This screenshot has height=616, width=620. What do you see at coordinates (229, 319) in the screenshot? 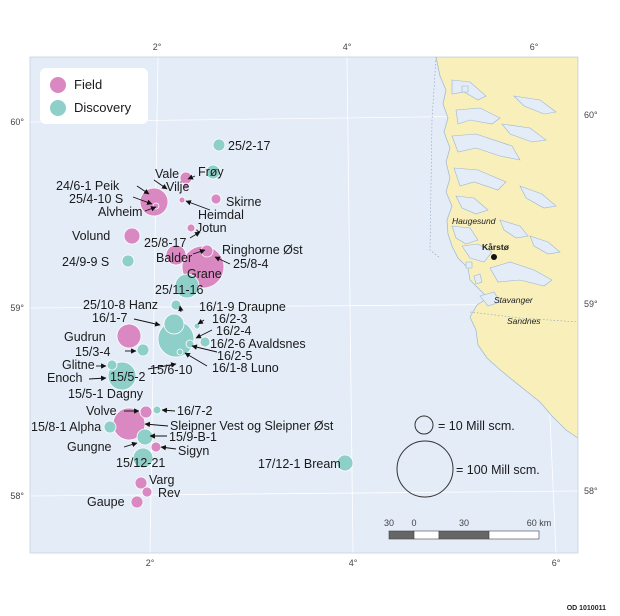
I see `label-16-2-3: 16/2-3` at bounding box center [229, 319].